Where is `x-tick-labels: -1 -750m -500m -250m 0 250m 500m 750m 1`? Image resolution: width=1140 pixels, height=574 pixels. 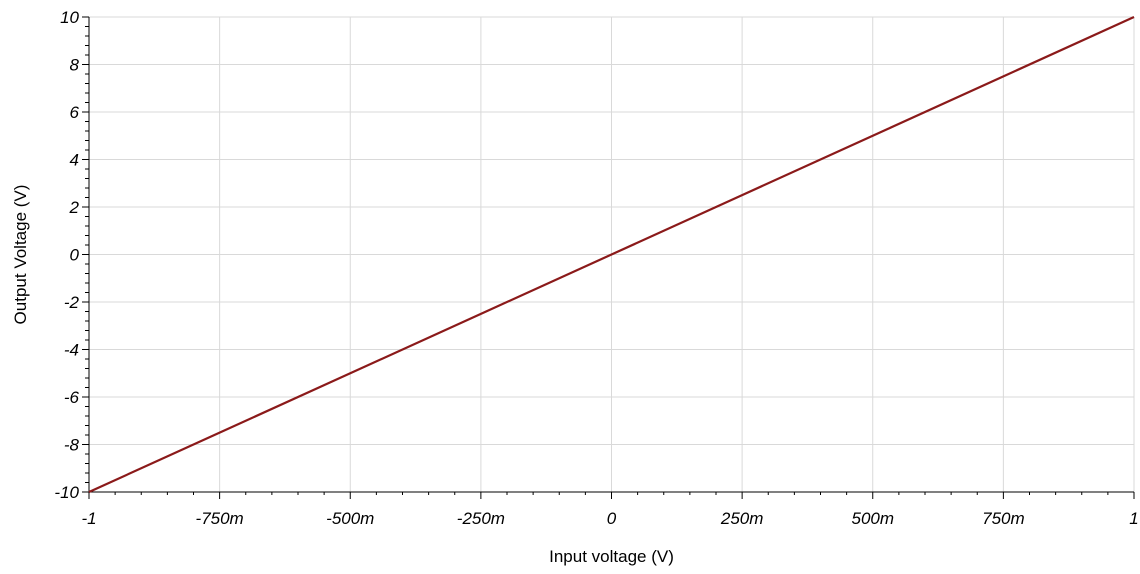 x-tick-labels: -1 -750m -500m -250m 0 250m 500m 750m 1 is located at coordinates (609, 518).